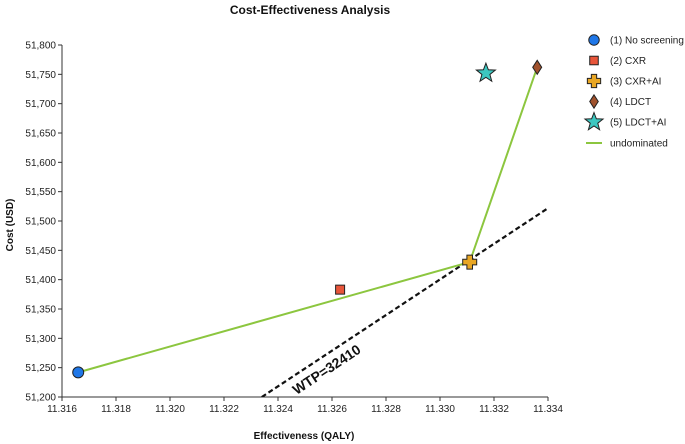  I want to click on y-tick-label: 51,500, so click(40, 222).